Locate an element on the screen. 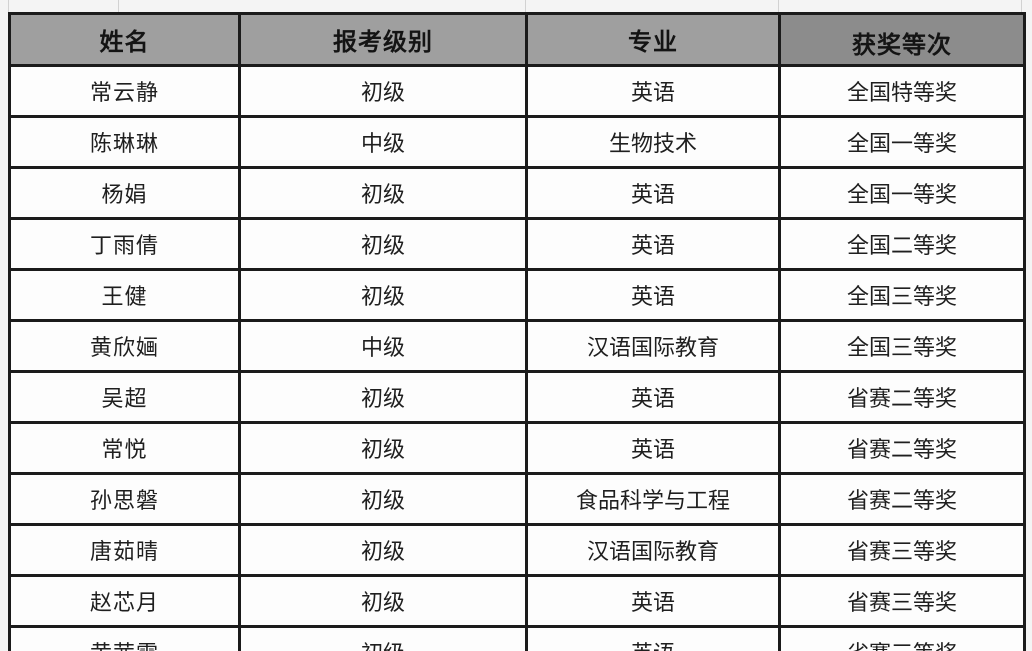 The image size is (1032, 651). table-row: 孙思磐 初级 食品科学与工程 省赛二等奖 is located at coordinates (517, 499).